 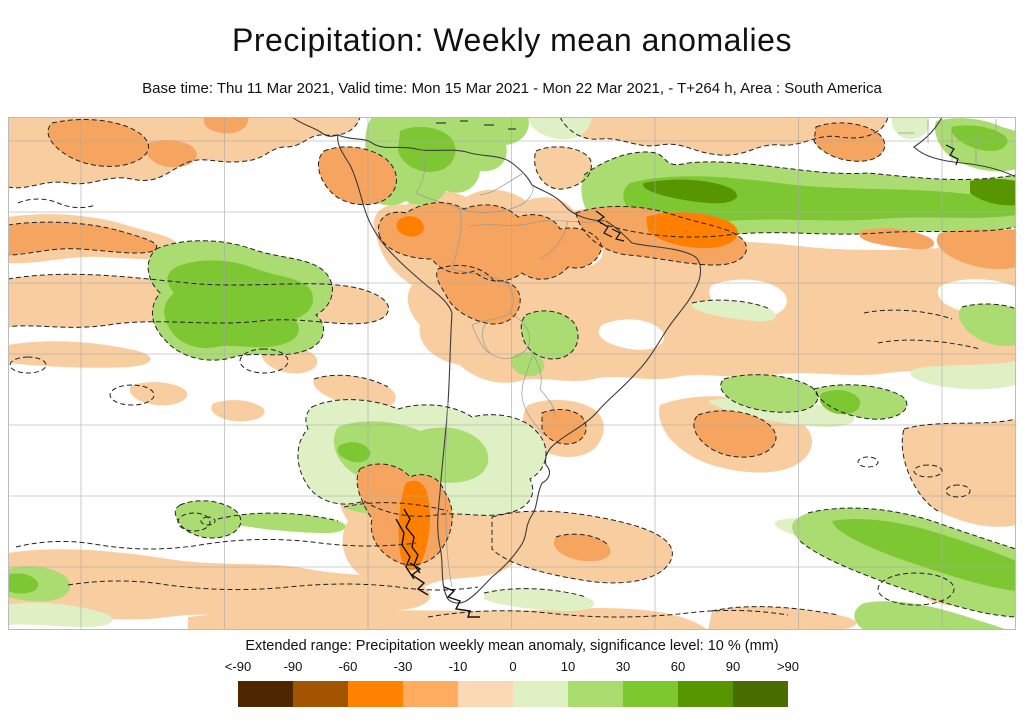 What do you see at coordinates (788, 666) in the screenshot?
I see `legend-tick: >90` at bounding box center [788, 666].